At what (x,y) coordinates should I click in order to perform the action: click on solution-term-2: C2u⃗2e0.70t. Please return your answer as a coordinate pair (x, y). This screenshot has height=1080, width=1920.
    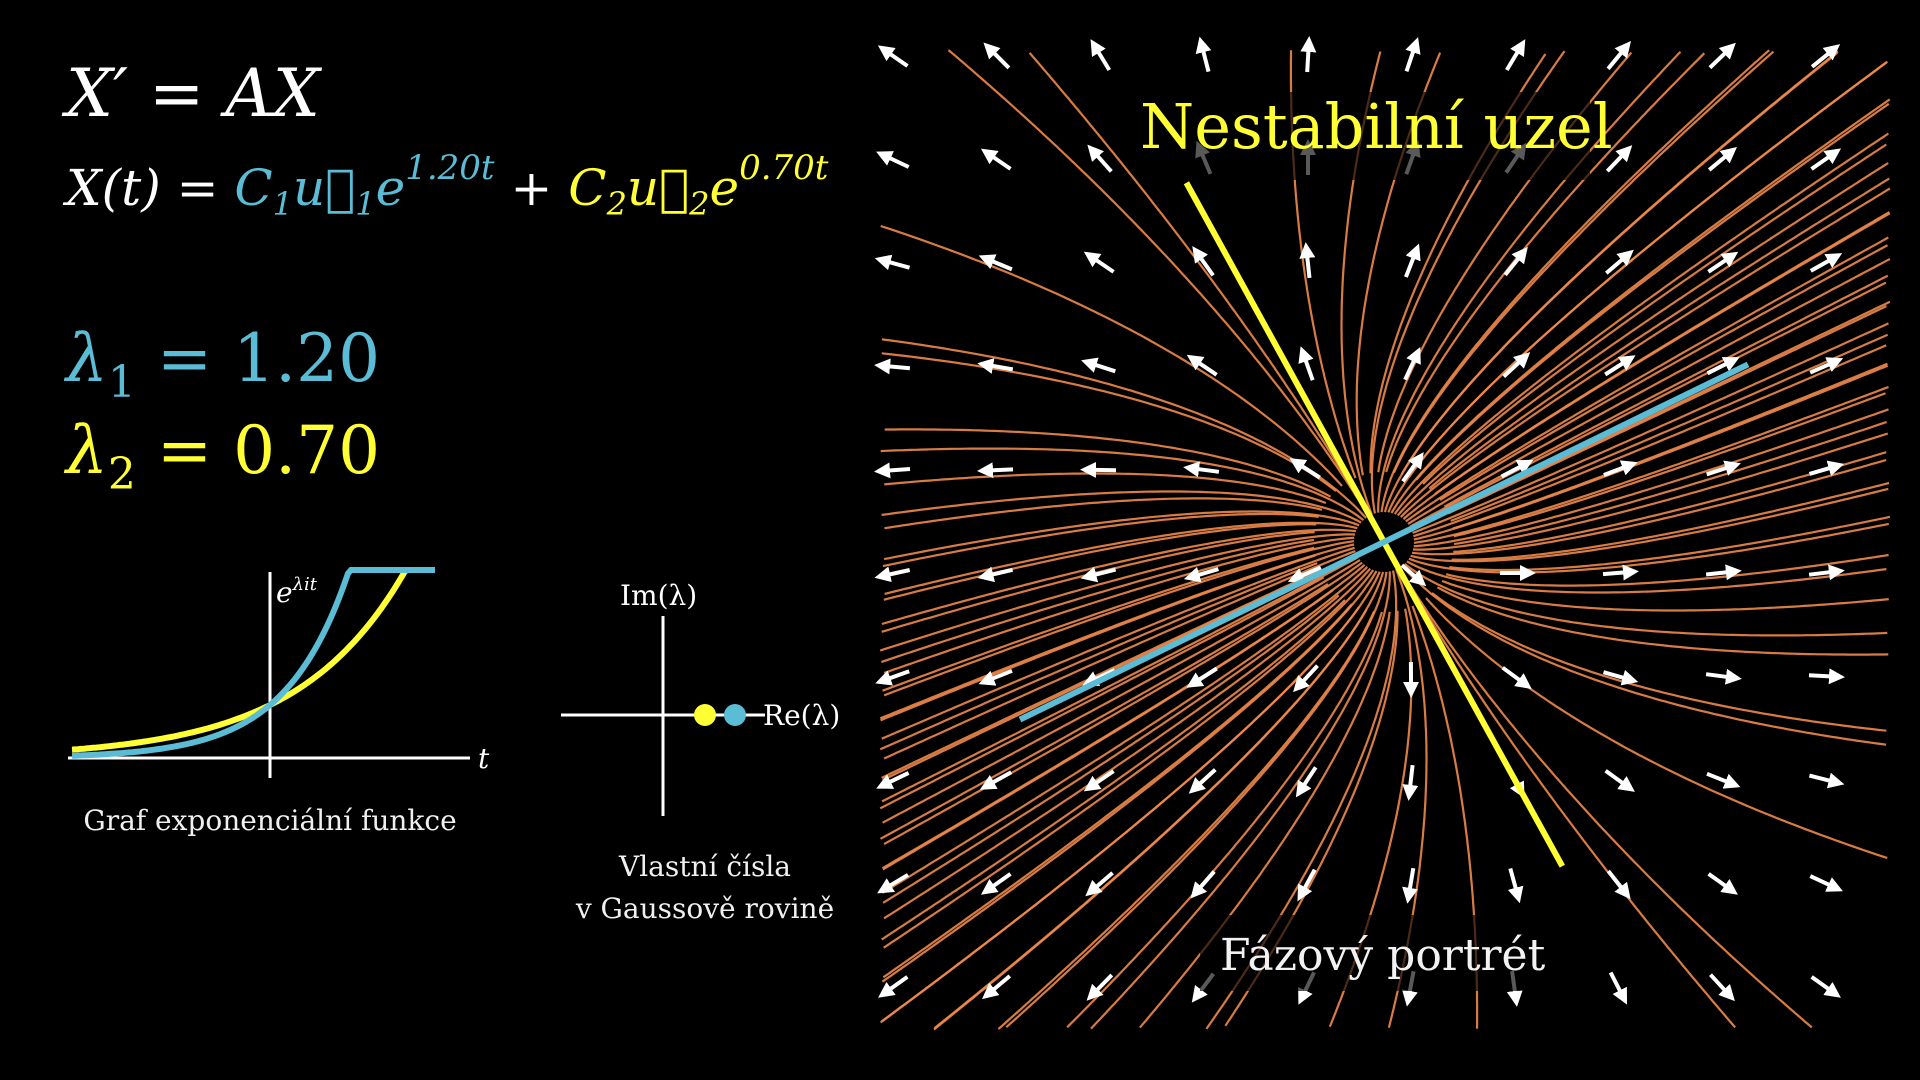
    Looking at the image, I should click on (698, 185).